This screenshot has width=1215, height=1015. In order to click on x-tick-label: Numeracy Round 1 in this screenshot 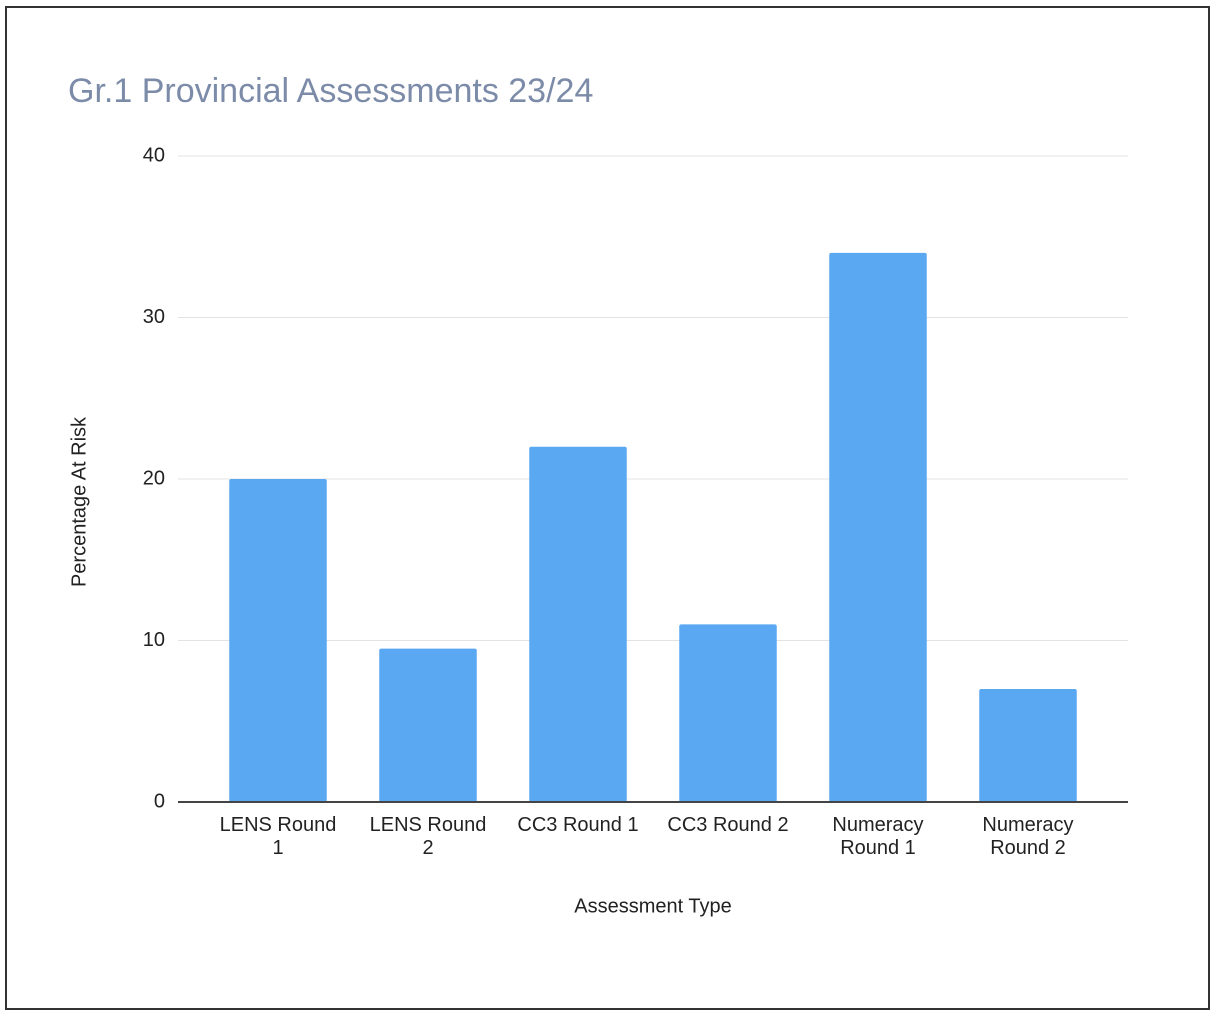, I will do `click(878, 836)`.